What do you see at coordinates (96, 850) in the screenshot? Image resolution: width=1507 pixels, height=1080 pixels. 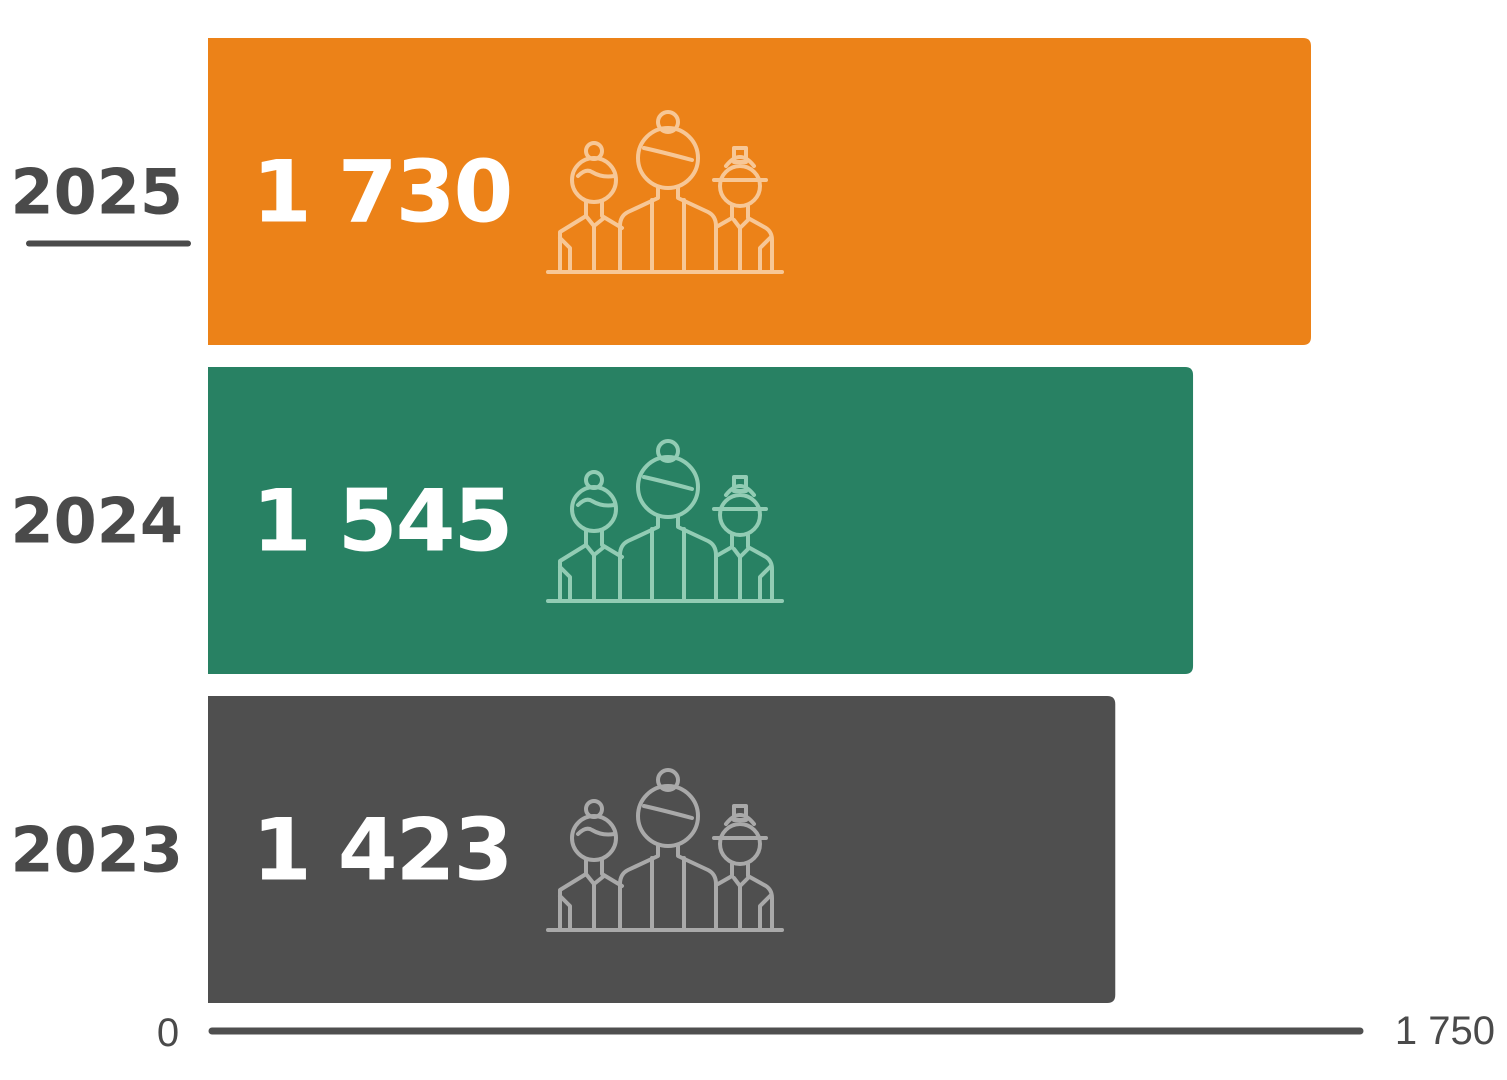 I see `category-label-2023: 2023` at bounding box center [96, 850].